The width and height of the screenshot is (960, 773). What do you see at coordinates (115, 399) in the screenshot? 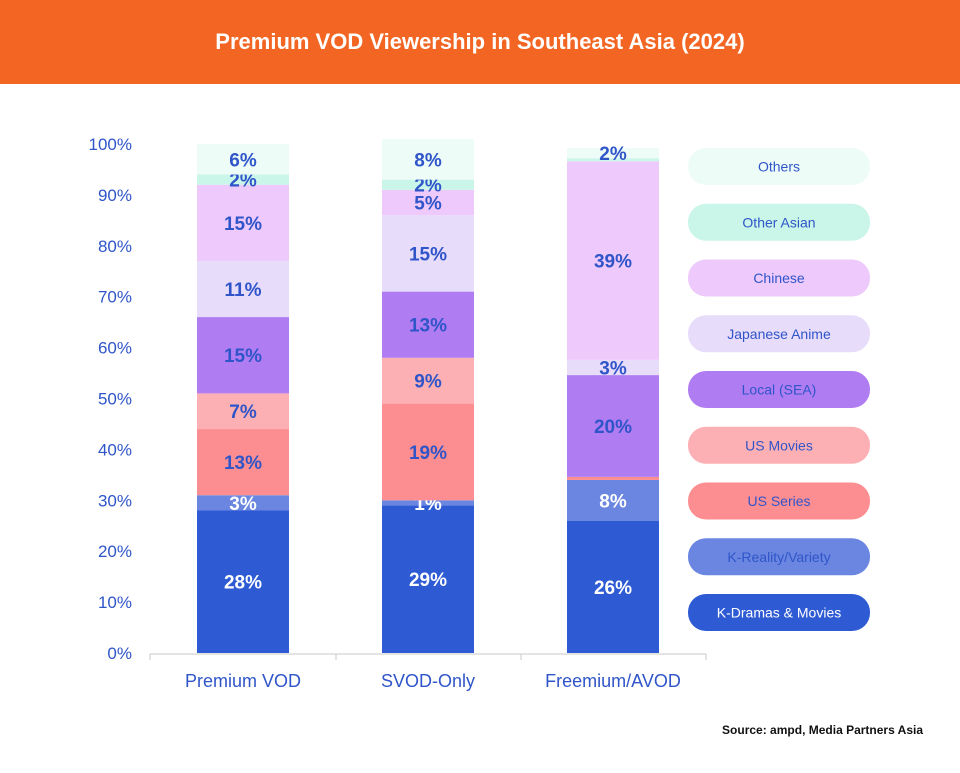
I see `y-tick-label: 50%` at bounding box center [115, 399].